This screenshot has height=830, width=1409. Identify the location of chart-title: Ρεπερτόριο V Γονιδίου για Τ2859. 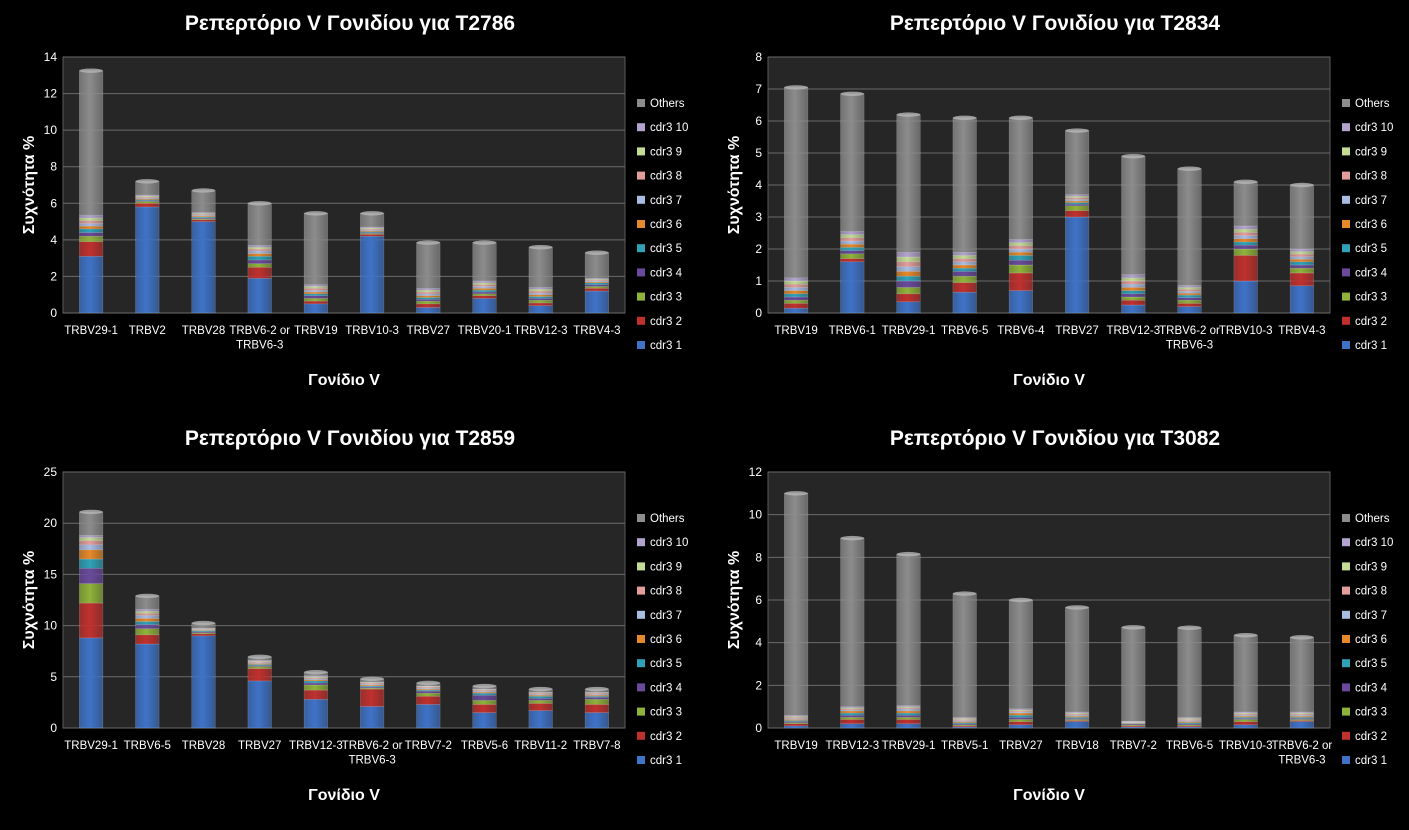
(350, 438).